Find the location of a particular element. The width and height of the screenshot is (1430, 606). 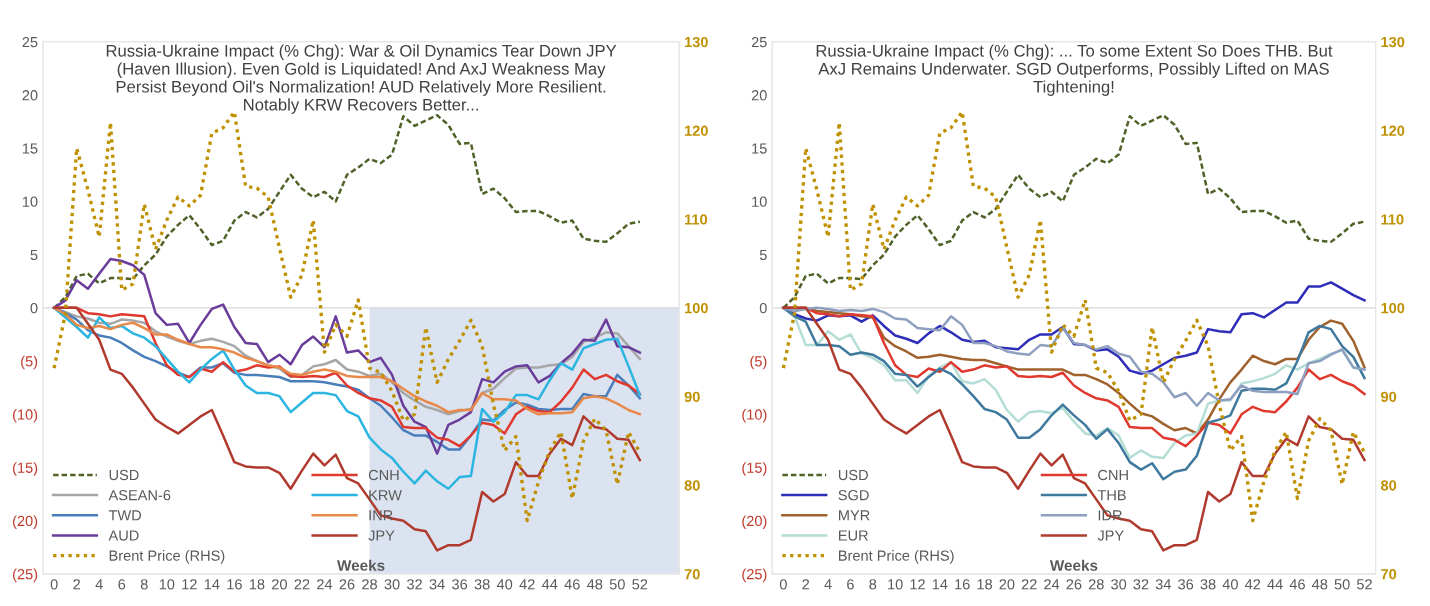

x-tick-label: 20 is located at coordinates (279, 584).